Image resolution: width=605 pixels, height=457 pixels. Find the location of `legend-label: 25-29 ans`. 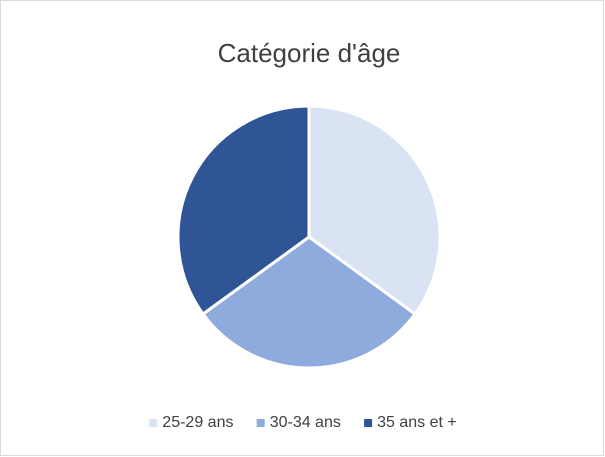

legend-label: 25-29 ans is located at coordinates (197, 422).